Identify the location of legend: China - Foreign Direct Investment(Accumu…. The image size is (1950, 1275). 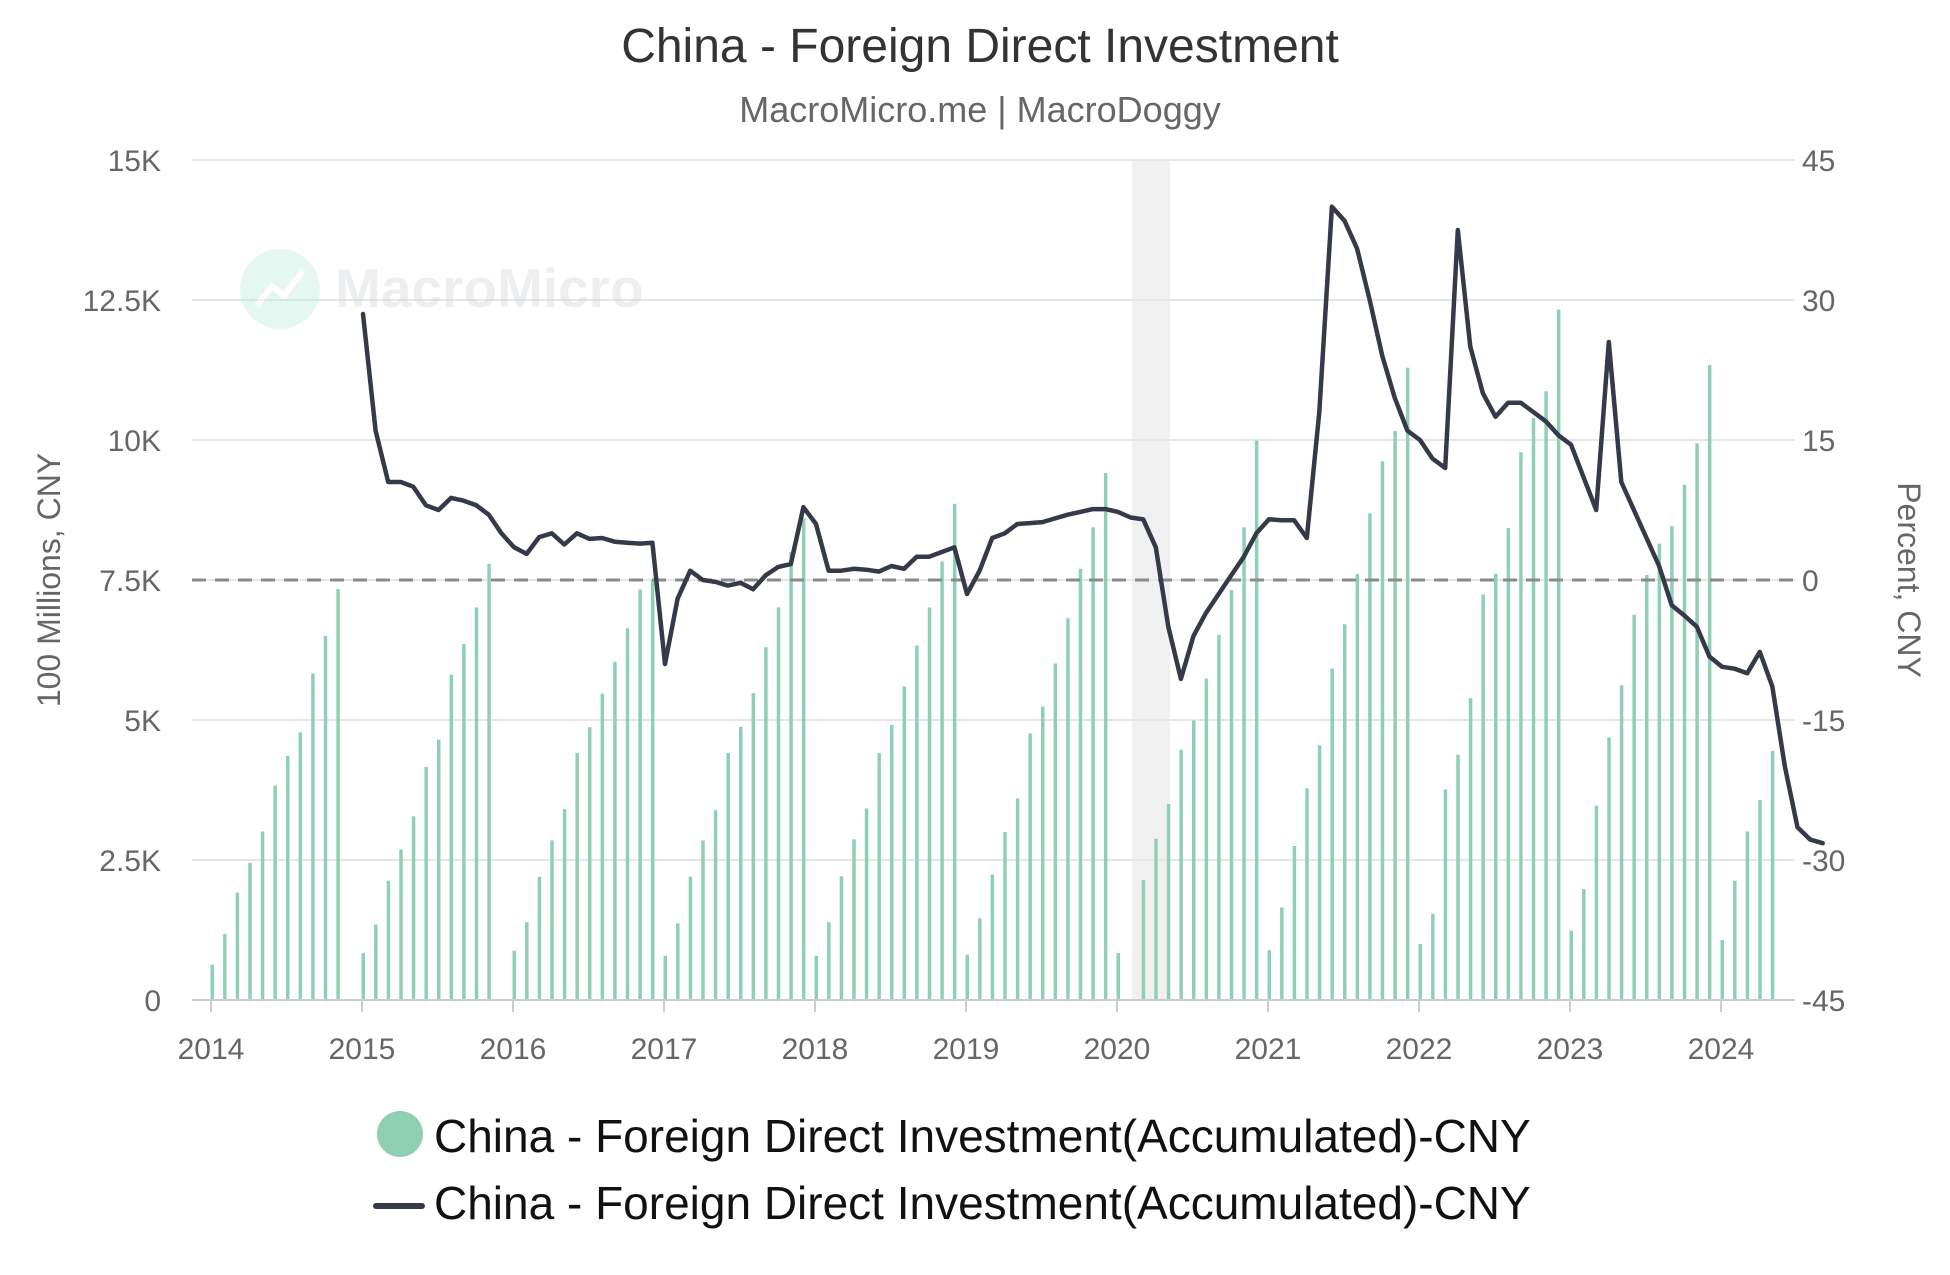
(952, 1169).